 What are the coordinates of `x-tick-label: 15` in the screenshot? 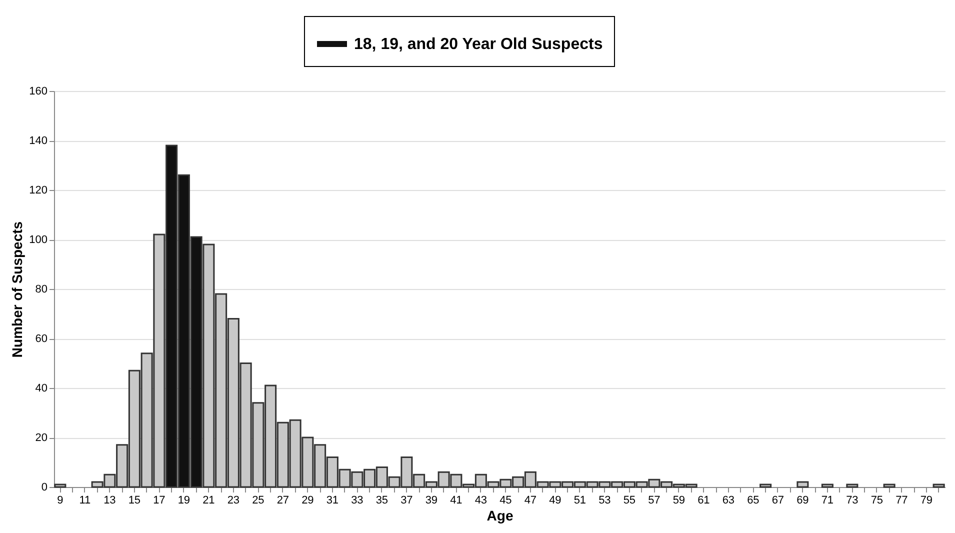 It's located at (134, 500).